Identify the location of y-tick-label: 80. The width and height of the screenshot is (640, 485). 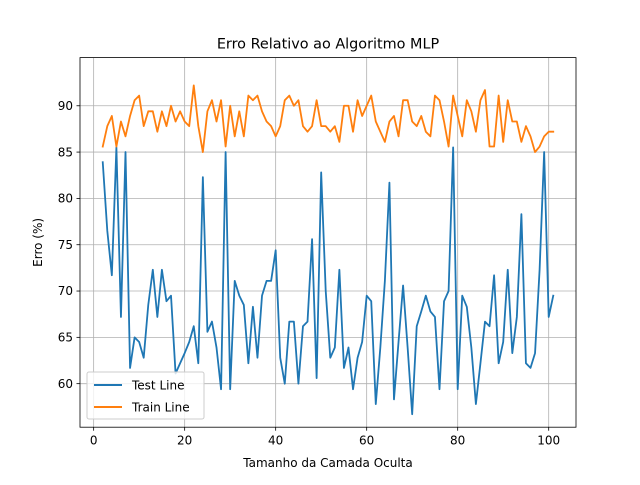
(65, 199).